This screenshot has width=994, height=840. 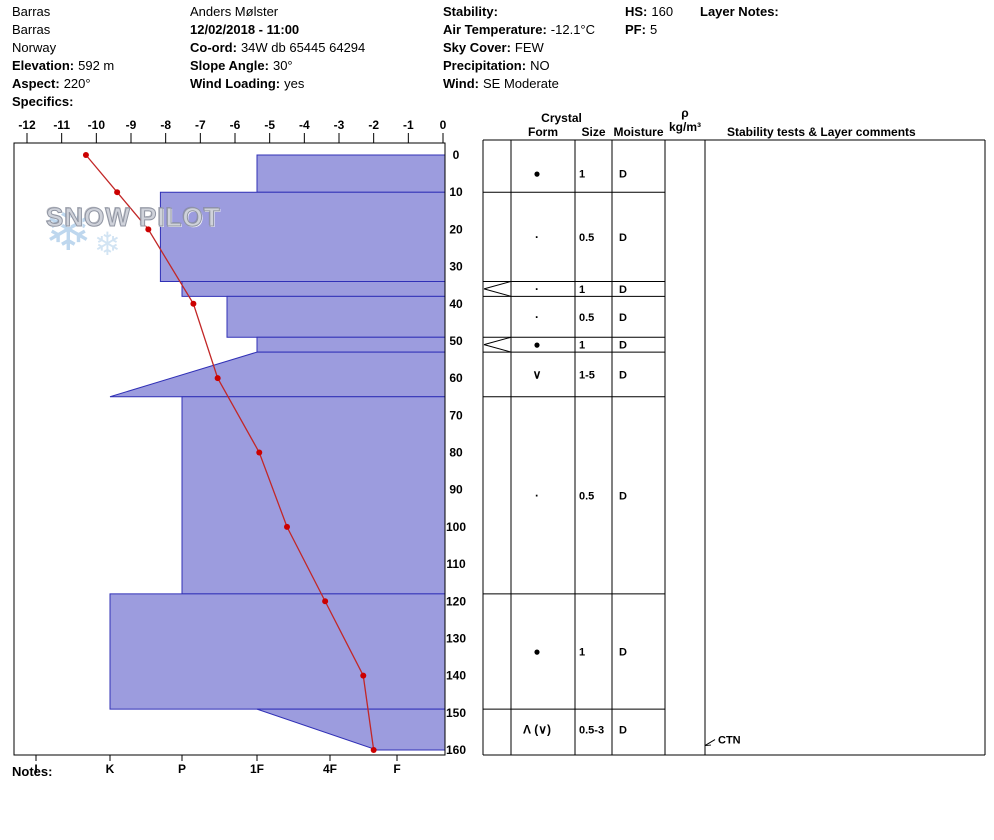 I want to click on depth-axis-label: 40, so click(x=456, y=304).